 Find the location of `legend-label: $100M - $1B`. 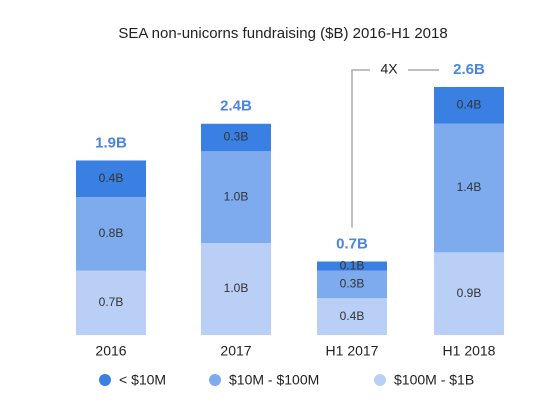

legend-label: $100M - $1B is located at coordinates (434, 380).